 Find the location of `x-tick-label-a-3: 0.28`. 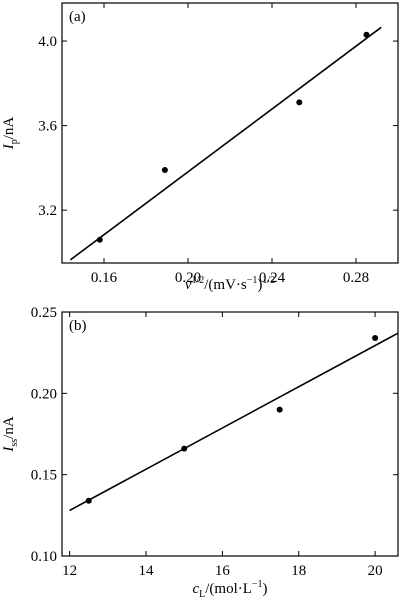

x-tick-label-a-3: 0.28 is located at coordinates (356, 278).